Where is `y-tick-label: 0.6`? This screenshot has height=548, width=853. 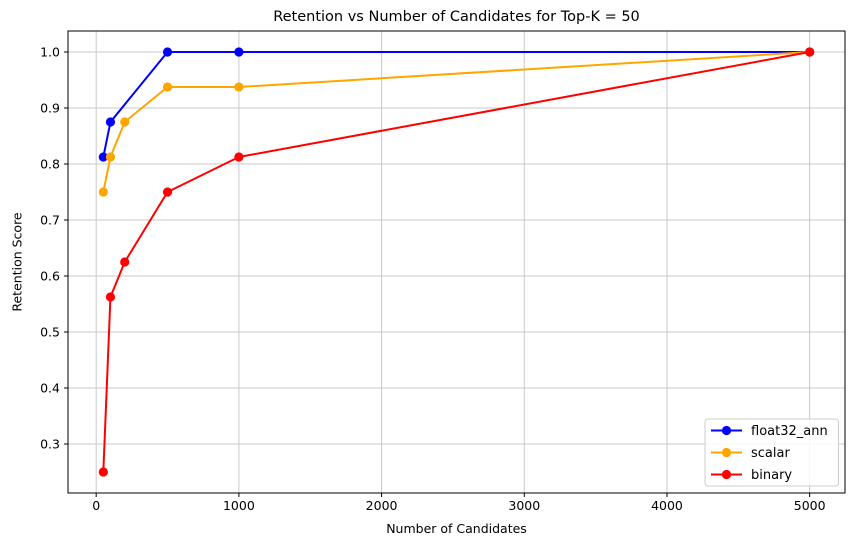 y-tick-label: 0.6 is located at coordinates (50, 275).